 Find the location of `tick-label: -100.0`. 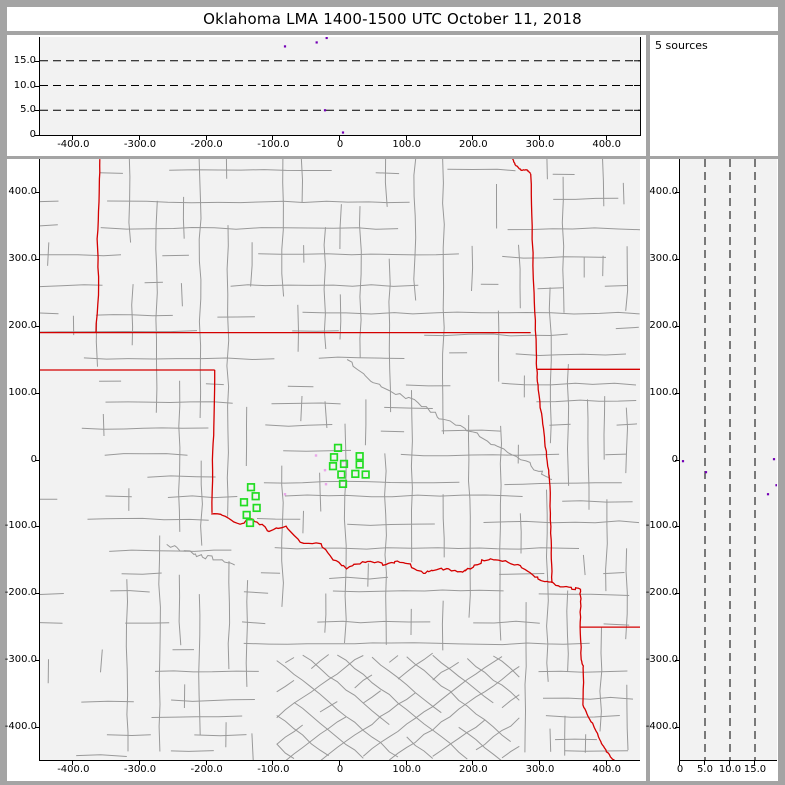

tick-label: -100.0 is located at coordinates (273, 144).